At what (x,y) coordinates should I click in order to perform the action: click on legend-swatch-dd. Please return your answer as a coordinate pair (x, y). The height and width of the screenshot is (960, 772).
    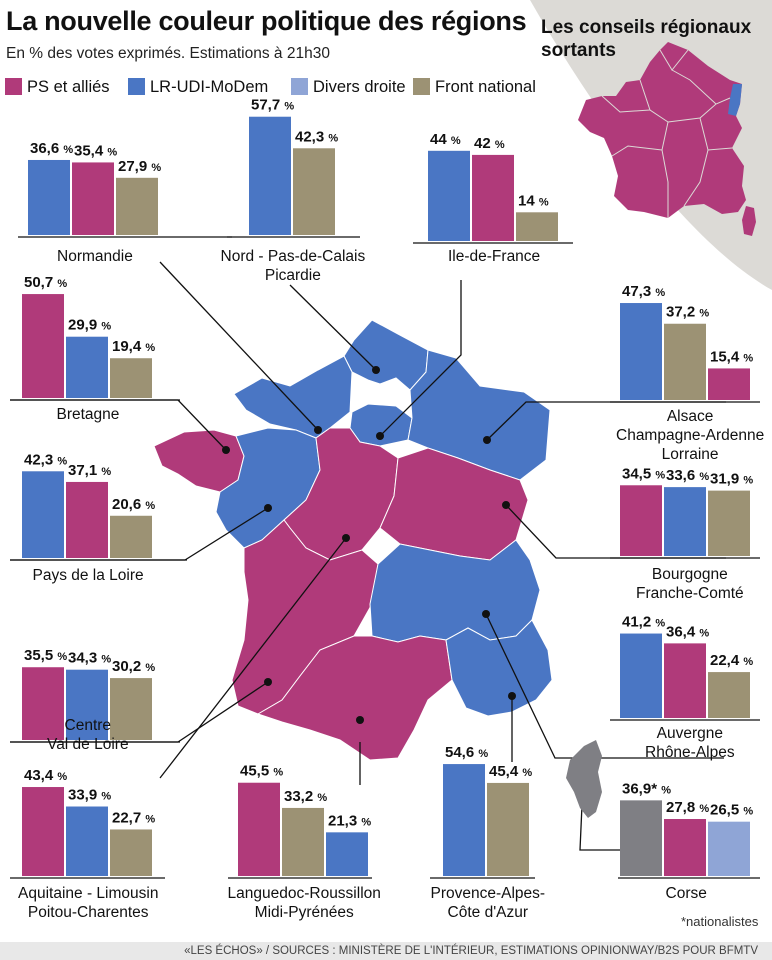
    Looking at the image, I should click on (299, 86).